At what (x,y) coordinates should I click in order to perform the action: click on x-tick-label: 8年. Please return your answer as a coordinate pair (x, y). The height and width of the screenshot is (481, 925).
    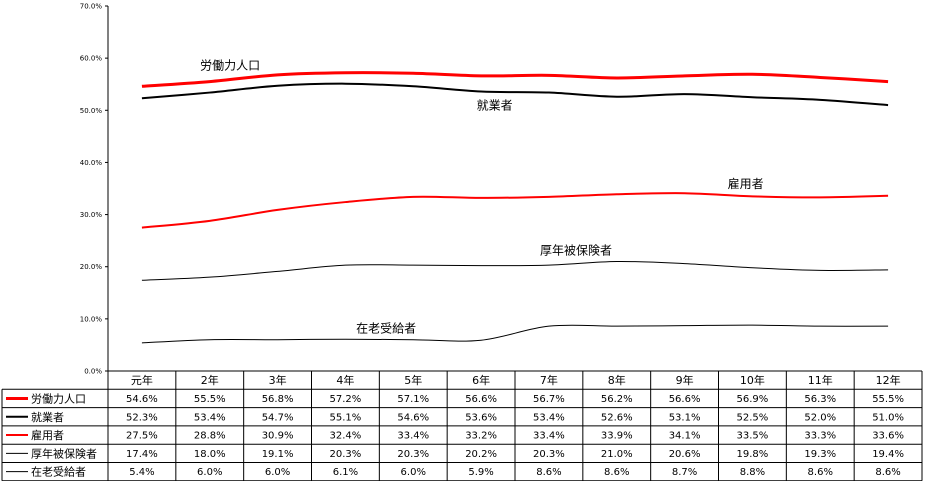
    Looking at the image, I should click on (617, 380).